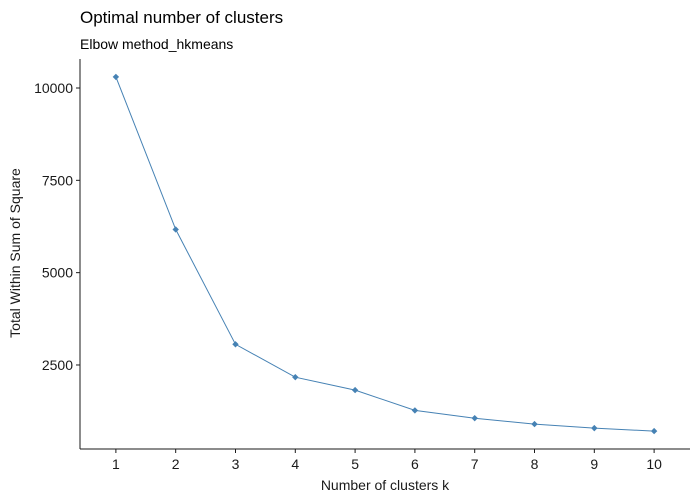 The height and width of the screenshot is (500, 700). I want to click on x-tick-label: 1, so click(116, 464).